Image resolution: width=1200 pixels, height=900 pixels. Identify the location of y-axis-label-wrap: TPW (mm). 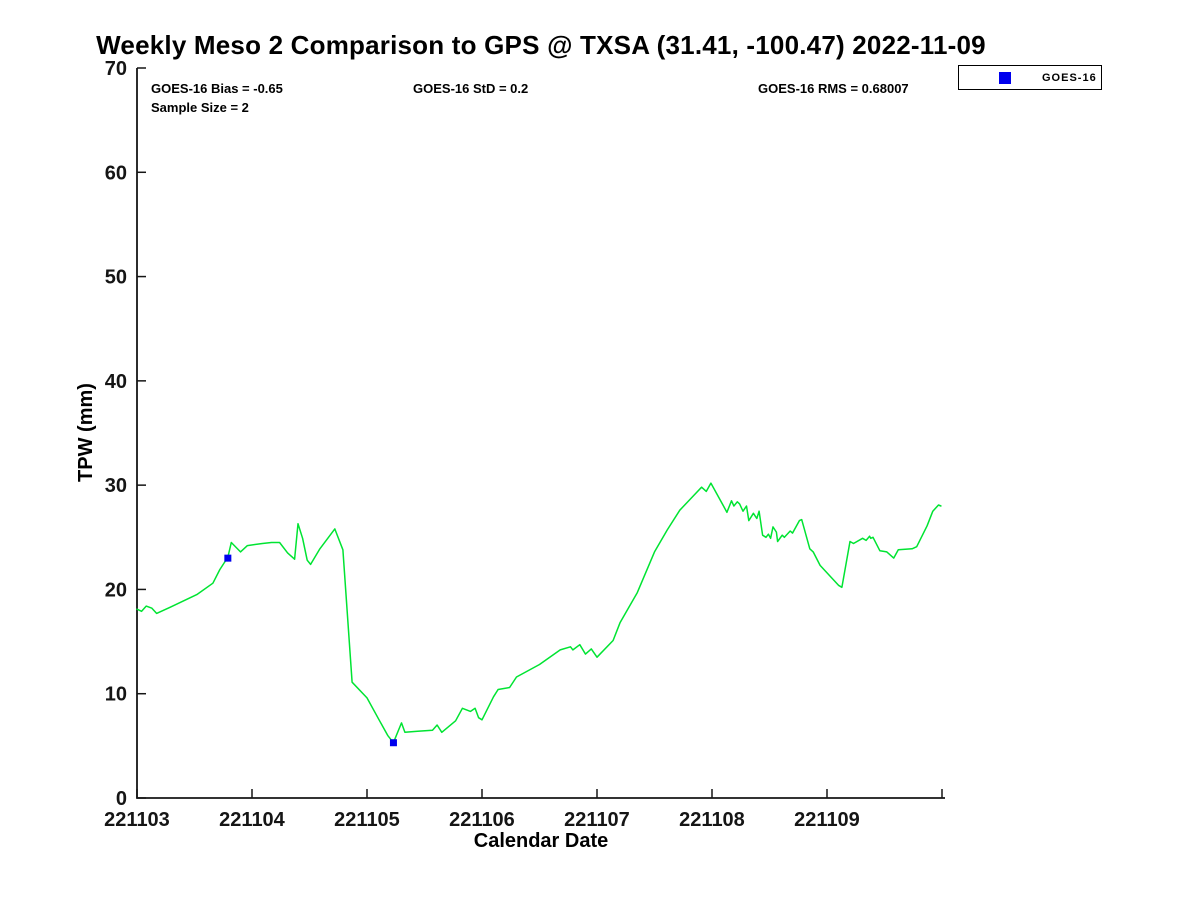
(86, 432).